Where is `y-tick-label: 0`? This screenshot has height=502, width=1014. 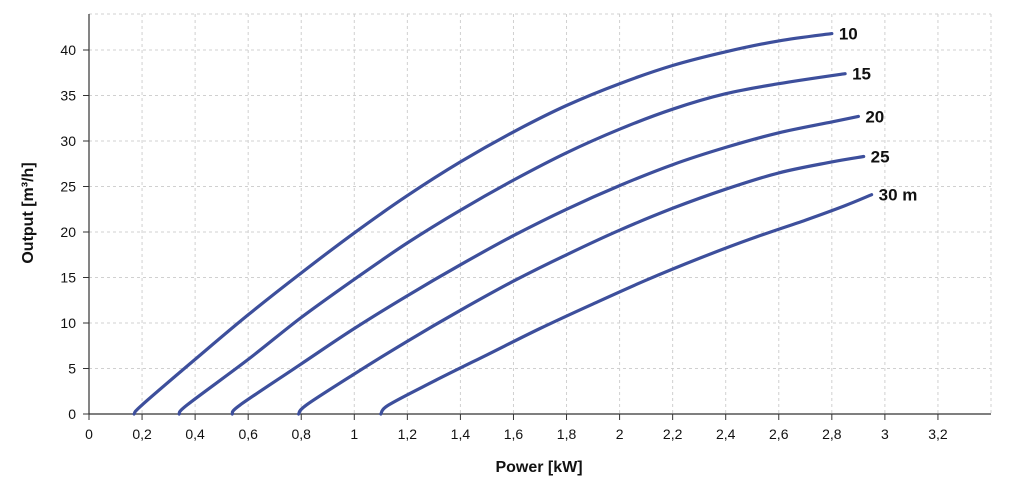 y-tick-label: 0 is located at coordinates (72, 414).